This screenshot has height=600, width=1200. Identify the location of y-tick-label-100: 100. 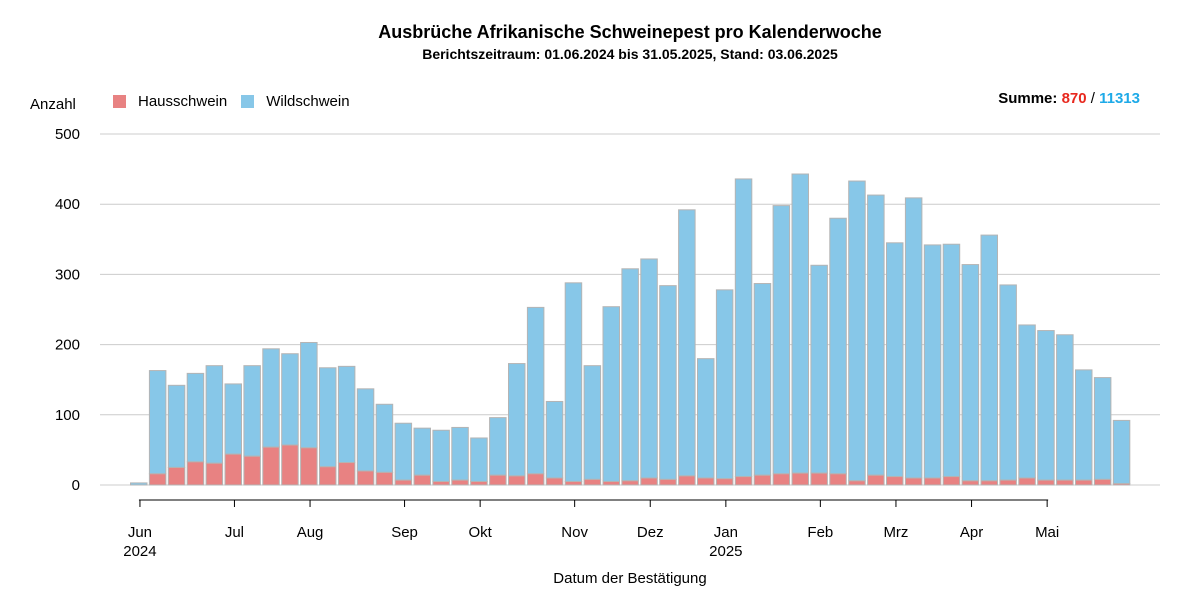
(67, 415).